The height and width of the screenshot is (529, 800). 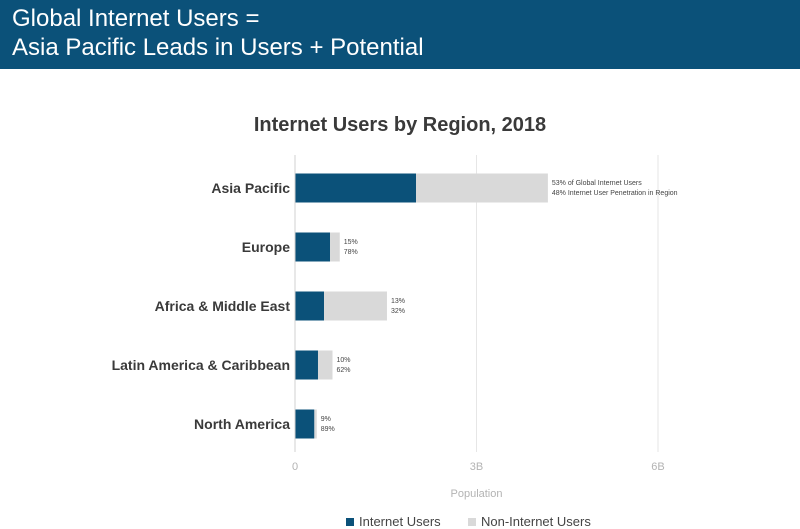 I want to click on category-label: Europe, so click(x=266, y=247).